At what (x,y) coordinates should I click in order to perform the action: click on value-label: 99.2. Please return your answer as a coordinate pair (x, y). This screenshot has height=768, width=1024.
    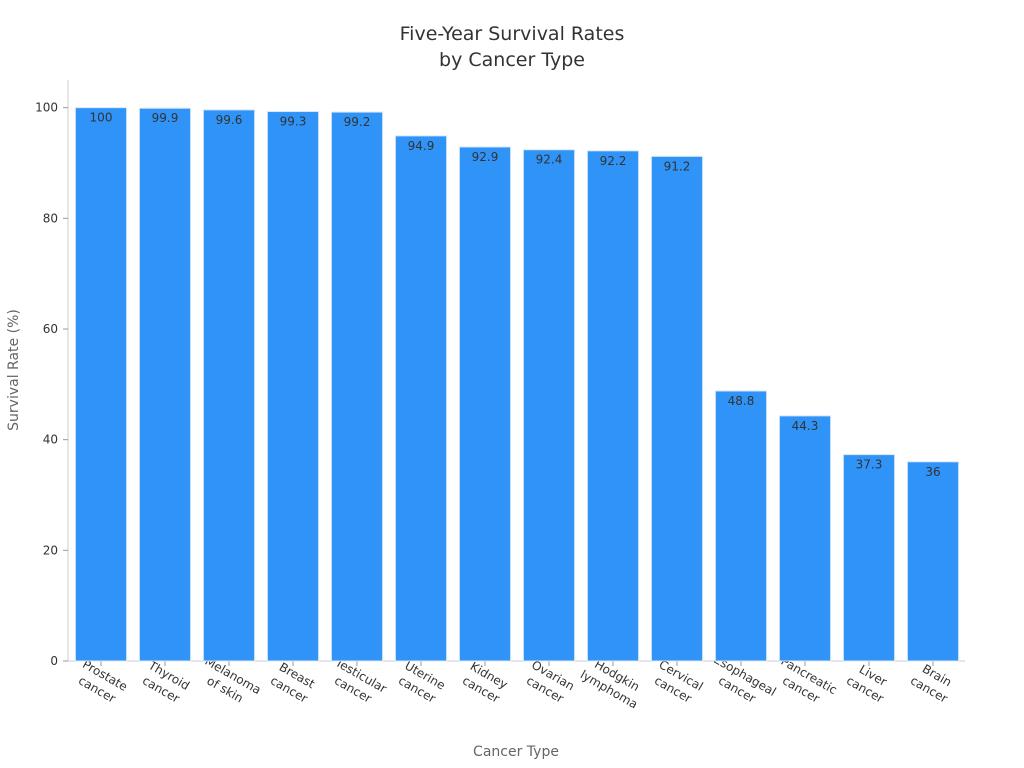
    Looking at the image, I should click on (357, 122).